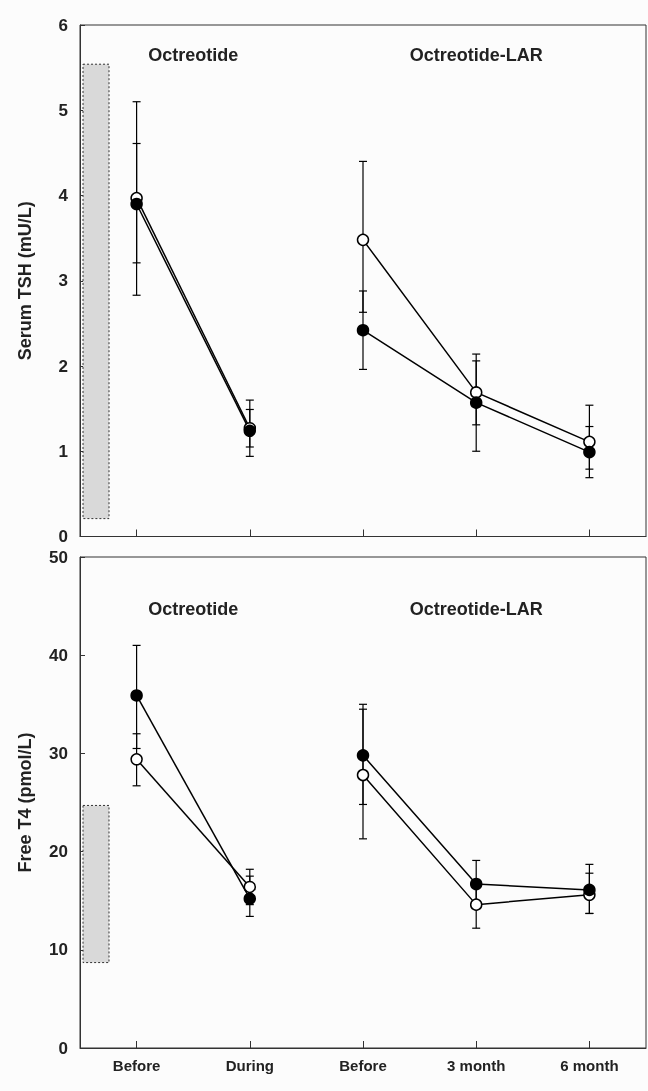  What do you see at coordinates (63, 366) in the screenshot?
I see `y-tick-label: 2` at bounding box center [63, 366].